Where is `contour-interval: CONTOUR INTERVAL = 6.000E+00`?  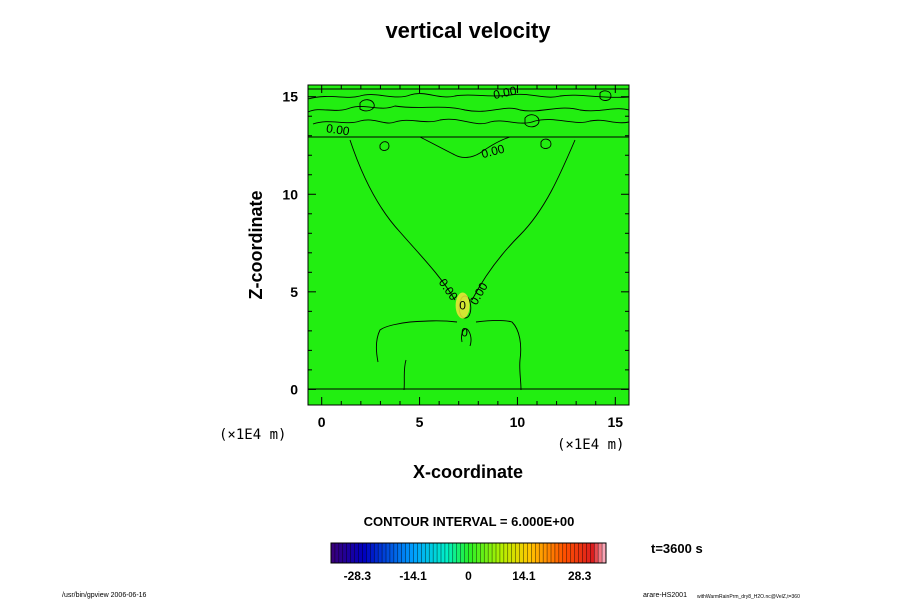 contour-interval: CONTOUR INTERVAL = 6.000E+00 is located at coordinates (469, 521).